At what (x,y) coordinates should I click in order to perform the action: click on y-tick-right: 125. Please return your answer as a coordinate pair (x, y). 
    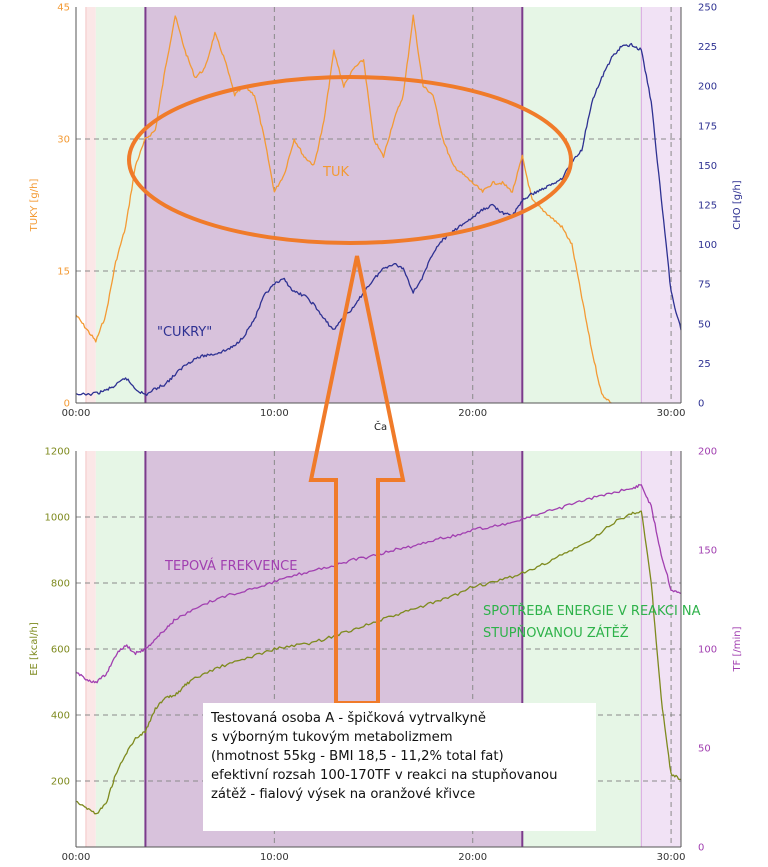
    Looking at the image, I should click on (707, 206).